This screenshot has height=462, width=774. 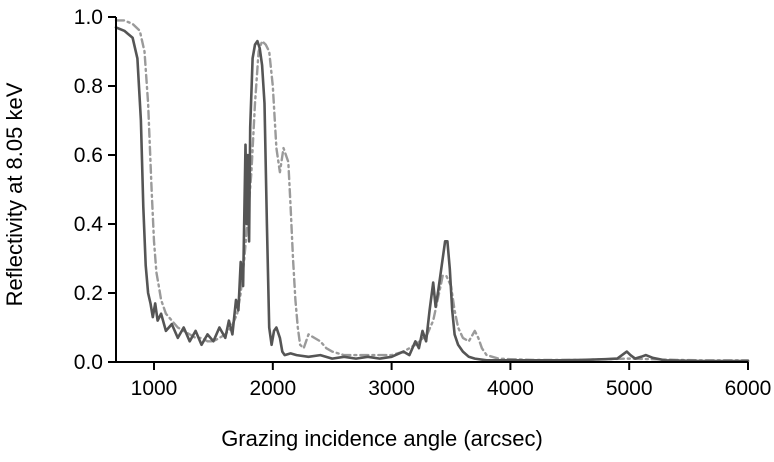 I want to click on y-tick-label: 0.0, so click(x=88, y=362).